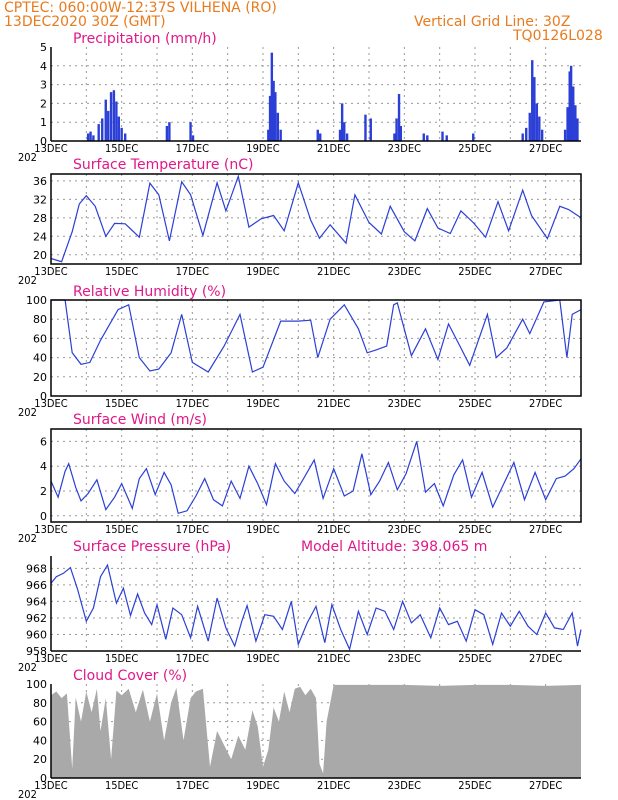  What do you see at coordinates (152, 547) in the screenshot?
I see `panel-title: Surface Pressure (hPa)` at bounding box center [152, 547].